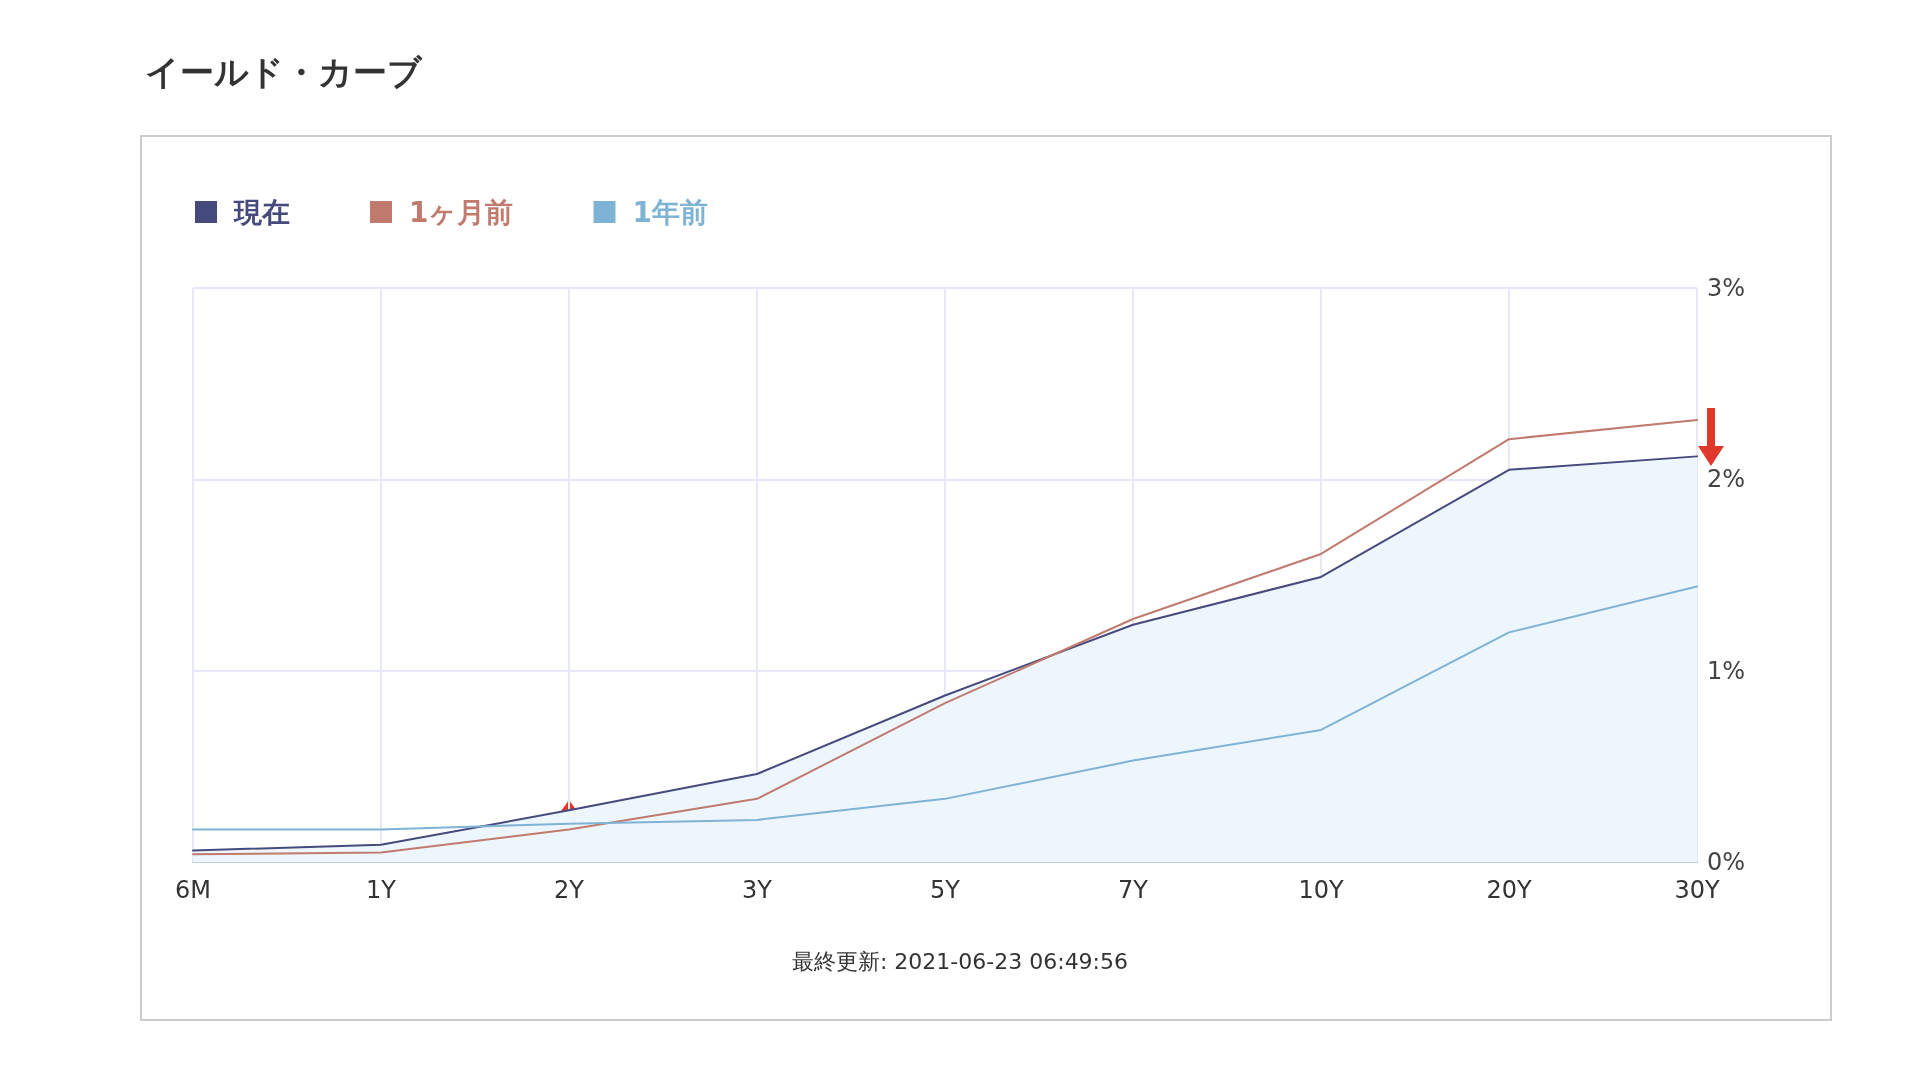 The image size is (1920, 1080). I want to click on legend-label: 1年前, so click(670, 212).